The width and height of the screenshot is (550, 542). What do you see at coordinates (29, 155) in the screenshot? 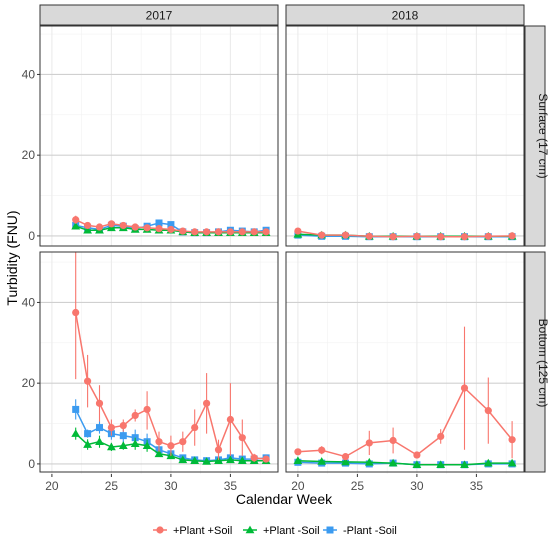
I see `y-tick-label: 20` at bounding box center [29, 155].